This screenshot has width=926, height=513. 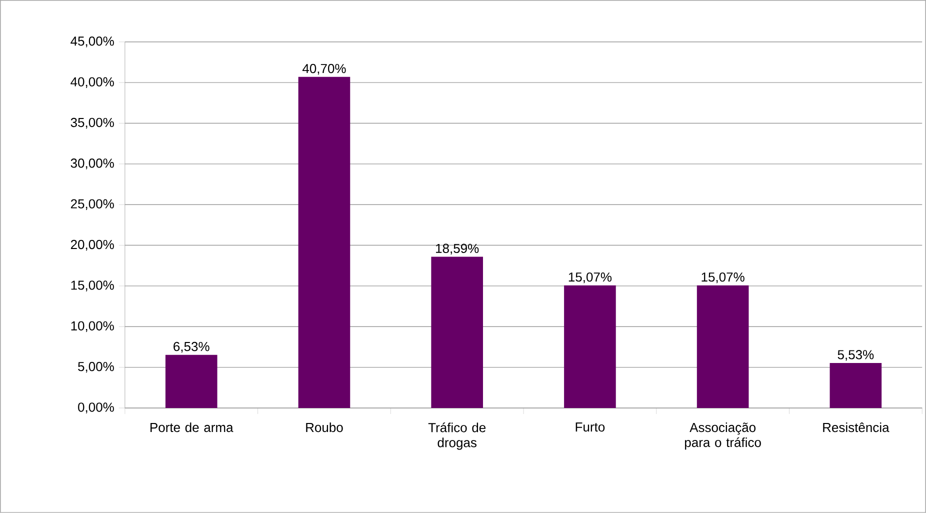 I want to click on y-tick-label: 25,00%, so click(x=92, y=204).